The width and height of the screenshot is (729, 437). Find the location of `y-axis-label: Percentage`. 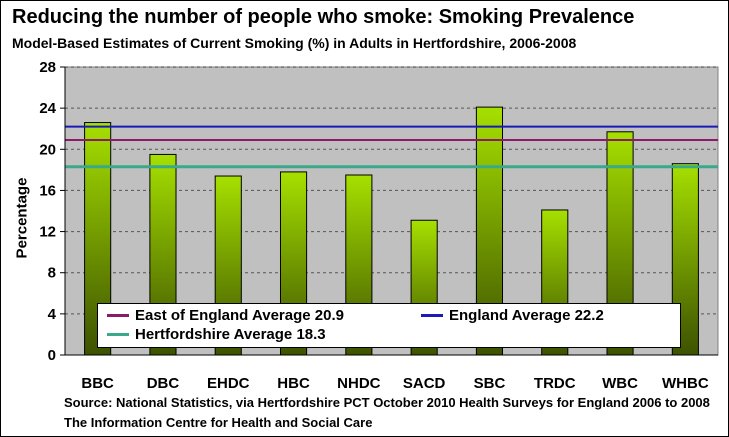

y-axis-label: Percentage is located at coordinates (22, 218).